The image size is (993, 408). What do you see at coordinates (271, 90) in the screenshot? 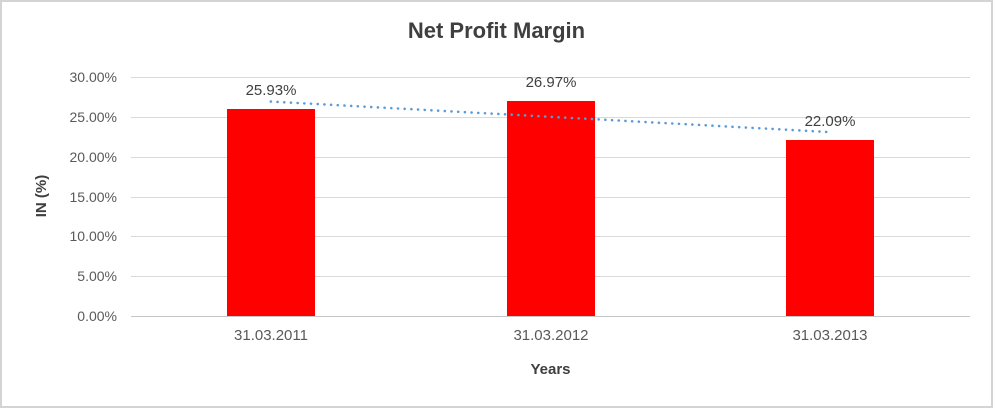
I see `data-label: 25.93%` at bounding box center [271, 90].